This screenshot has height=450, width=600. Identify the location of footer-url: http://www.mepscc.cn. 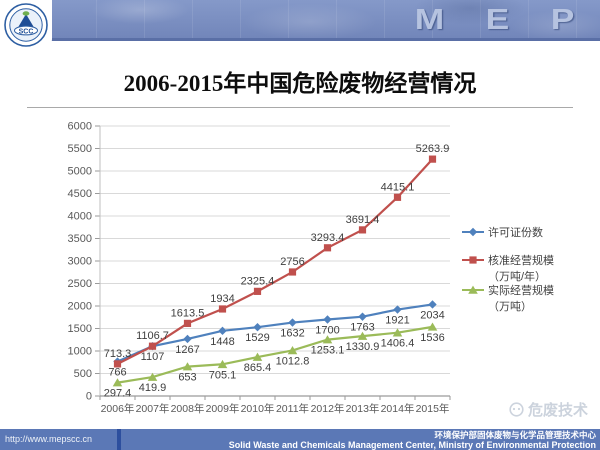
(49, 439).